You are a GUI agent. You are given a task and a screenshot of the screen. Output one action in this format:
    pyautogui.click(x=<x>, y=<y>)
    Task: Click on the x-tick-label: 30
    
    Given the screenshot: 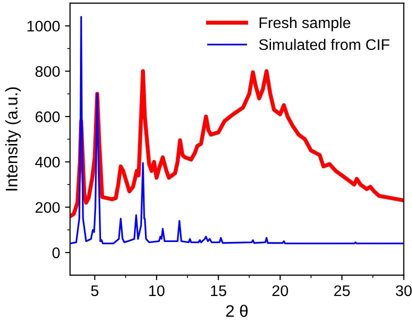 What is the action you would take?
    pyautogui.click(x=404, y=290)
    